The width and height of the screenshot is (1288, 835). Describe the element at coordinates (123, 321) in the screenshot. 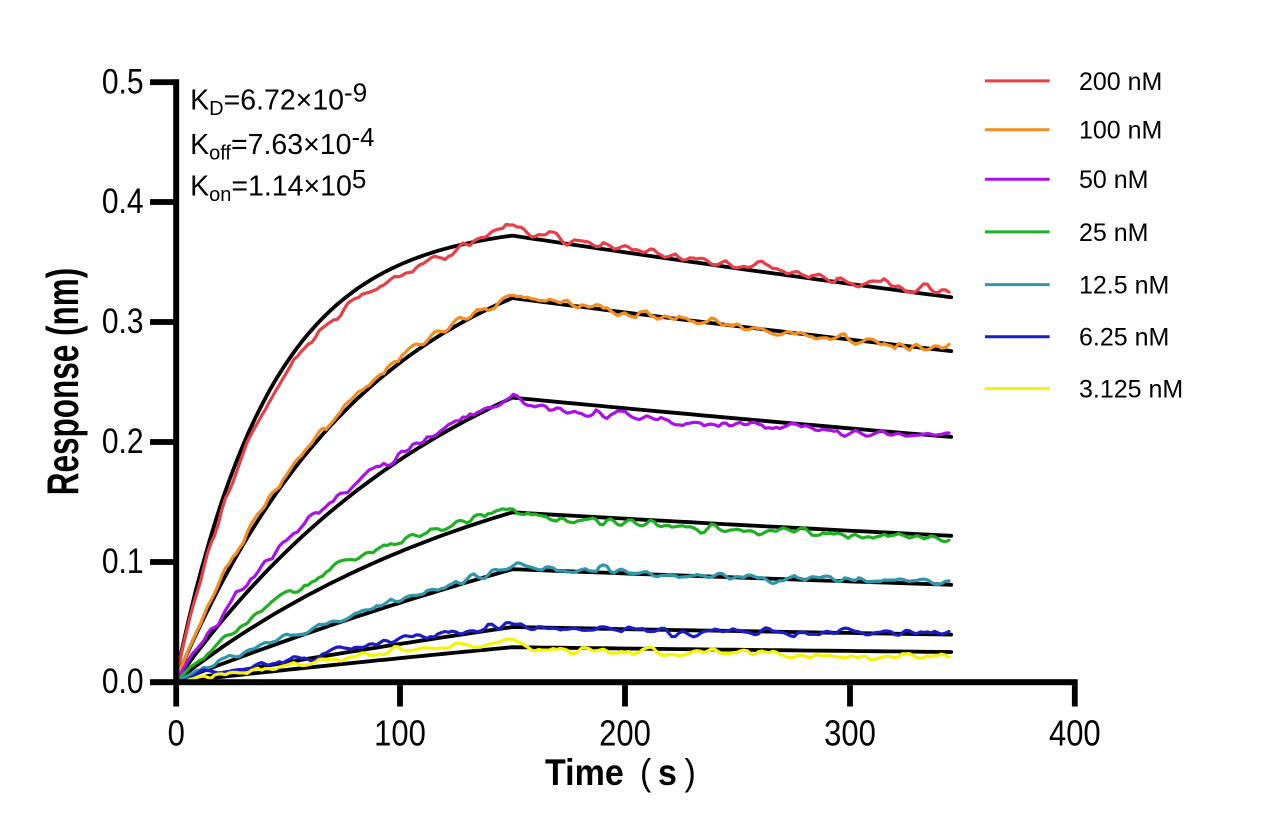

I see `svg-text: 0.3` at that location.